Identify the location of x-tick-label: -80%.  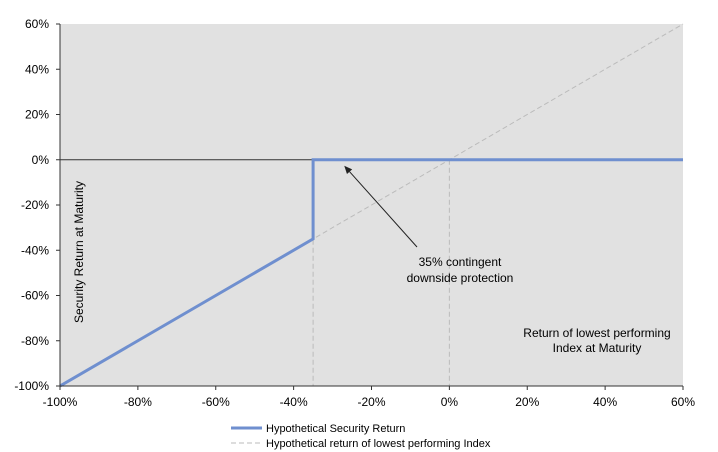
(138, 402).